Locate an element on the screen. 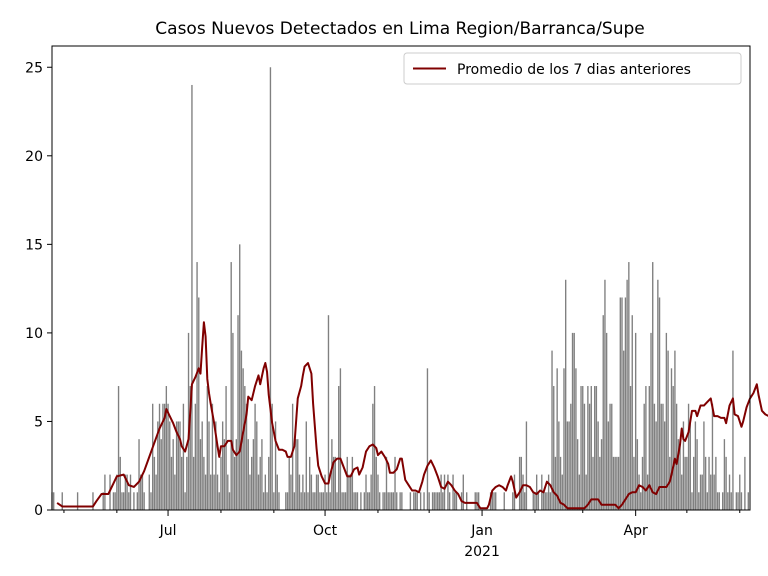 The height and width of the screenshot is (576, 768). x-tick-year-label: 2021 is located at coordinates (482, 552).